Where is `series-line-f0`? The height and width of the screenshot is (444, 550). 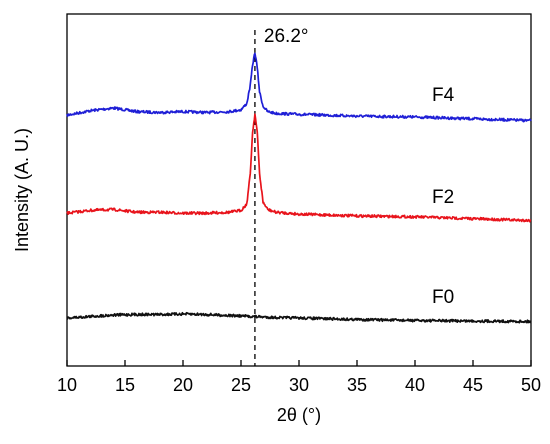
series-line-f0 is located at coordinates (299, 317).